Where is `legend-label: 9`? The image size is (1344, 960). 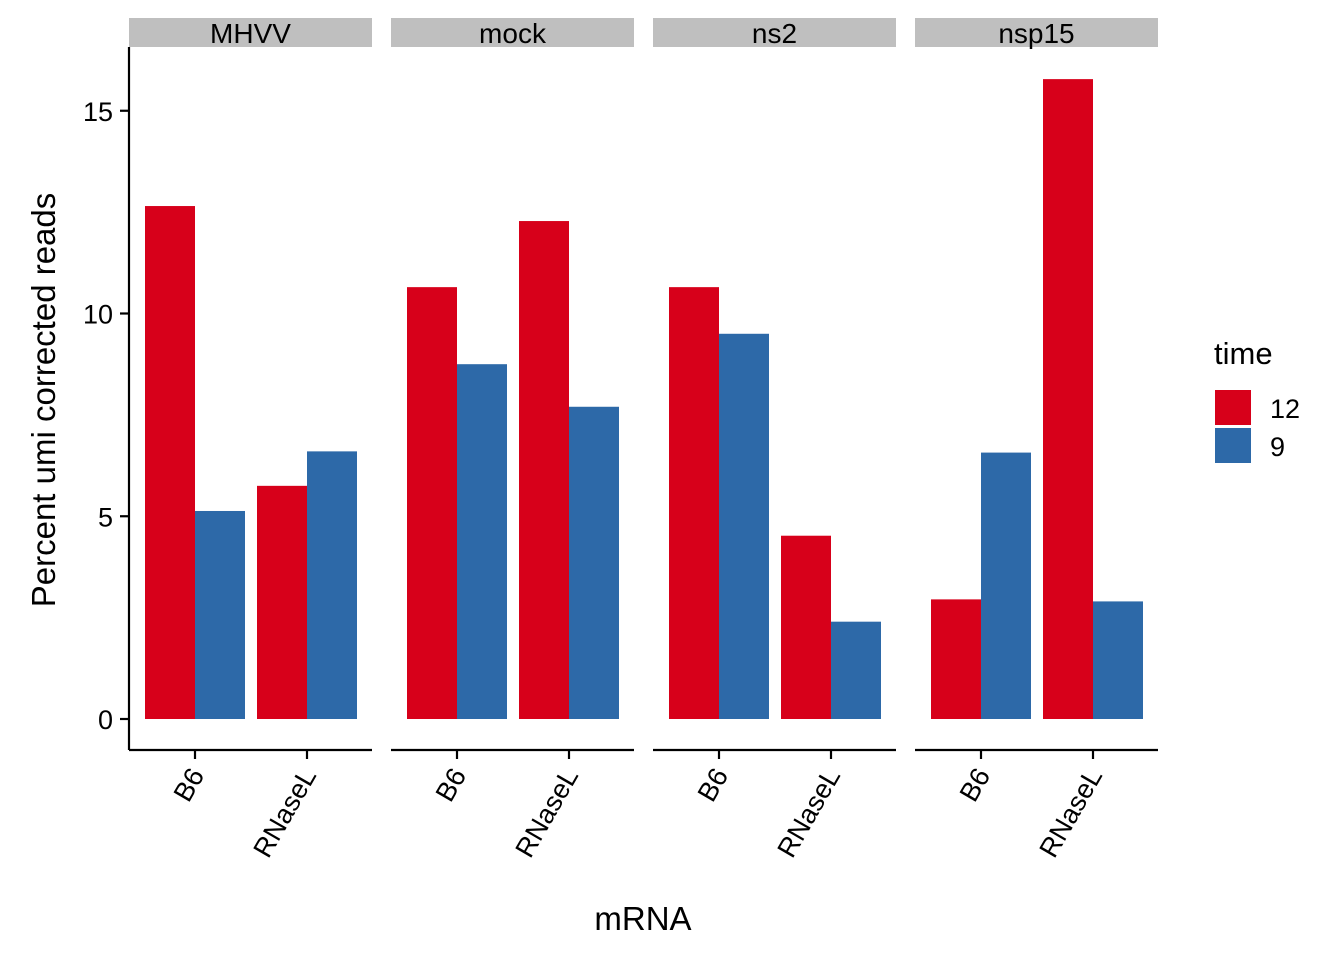 legend-label: 9 is located at coordinates (1277, 447).